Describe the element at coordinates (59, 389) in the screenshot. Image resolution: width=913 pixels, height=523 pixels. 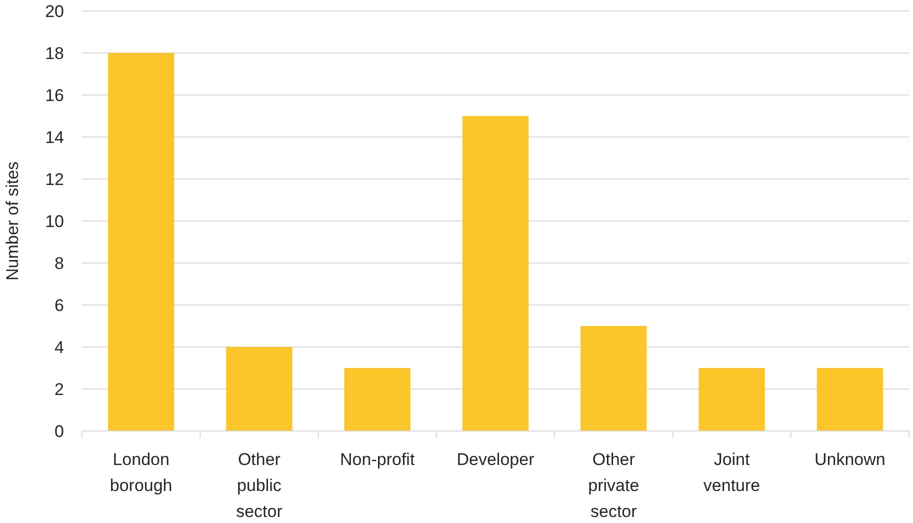
I see `y-tick-label: 2` at that location.